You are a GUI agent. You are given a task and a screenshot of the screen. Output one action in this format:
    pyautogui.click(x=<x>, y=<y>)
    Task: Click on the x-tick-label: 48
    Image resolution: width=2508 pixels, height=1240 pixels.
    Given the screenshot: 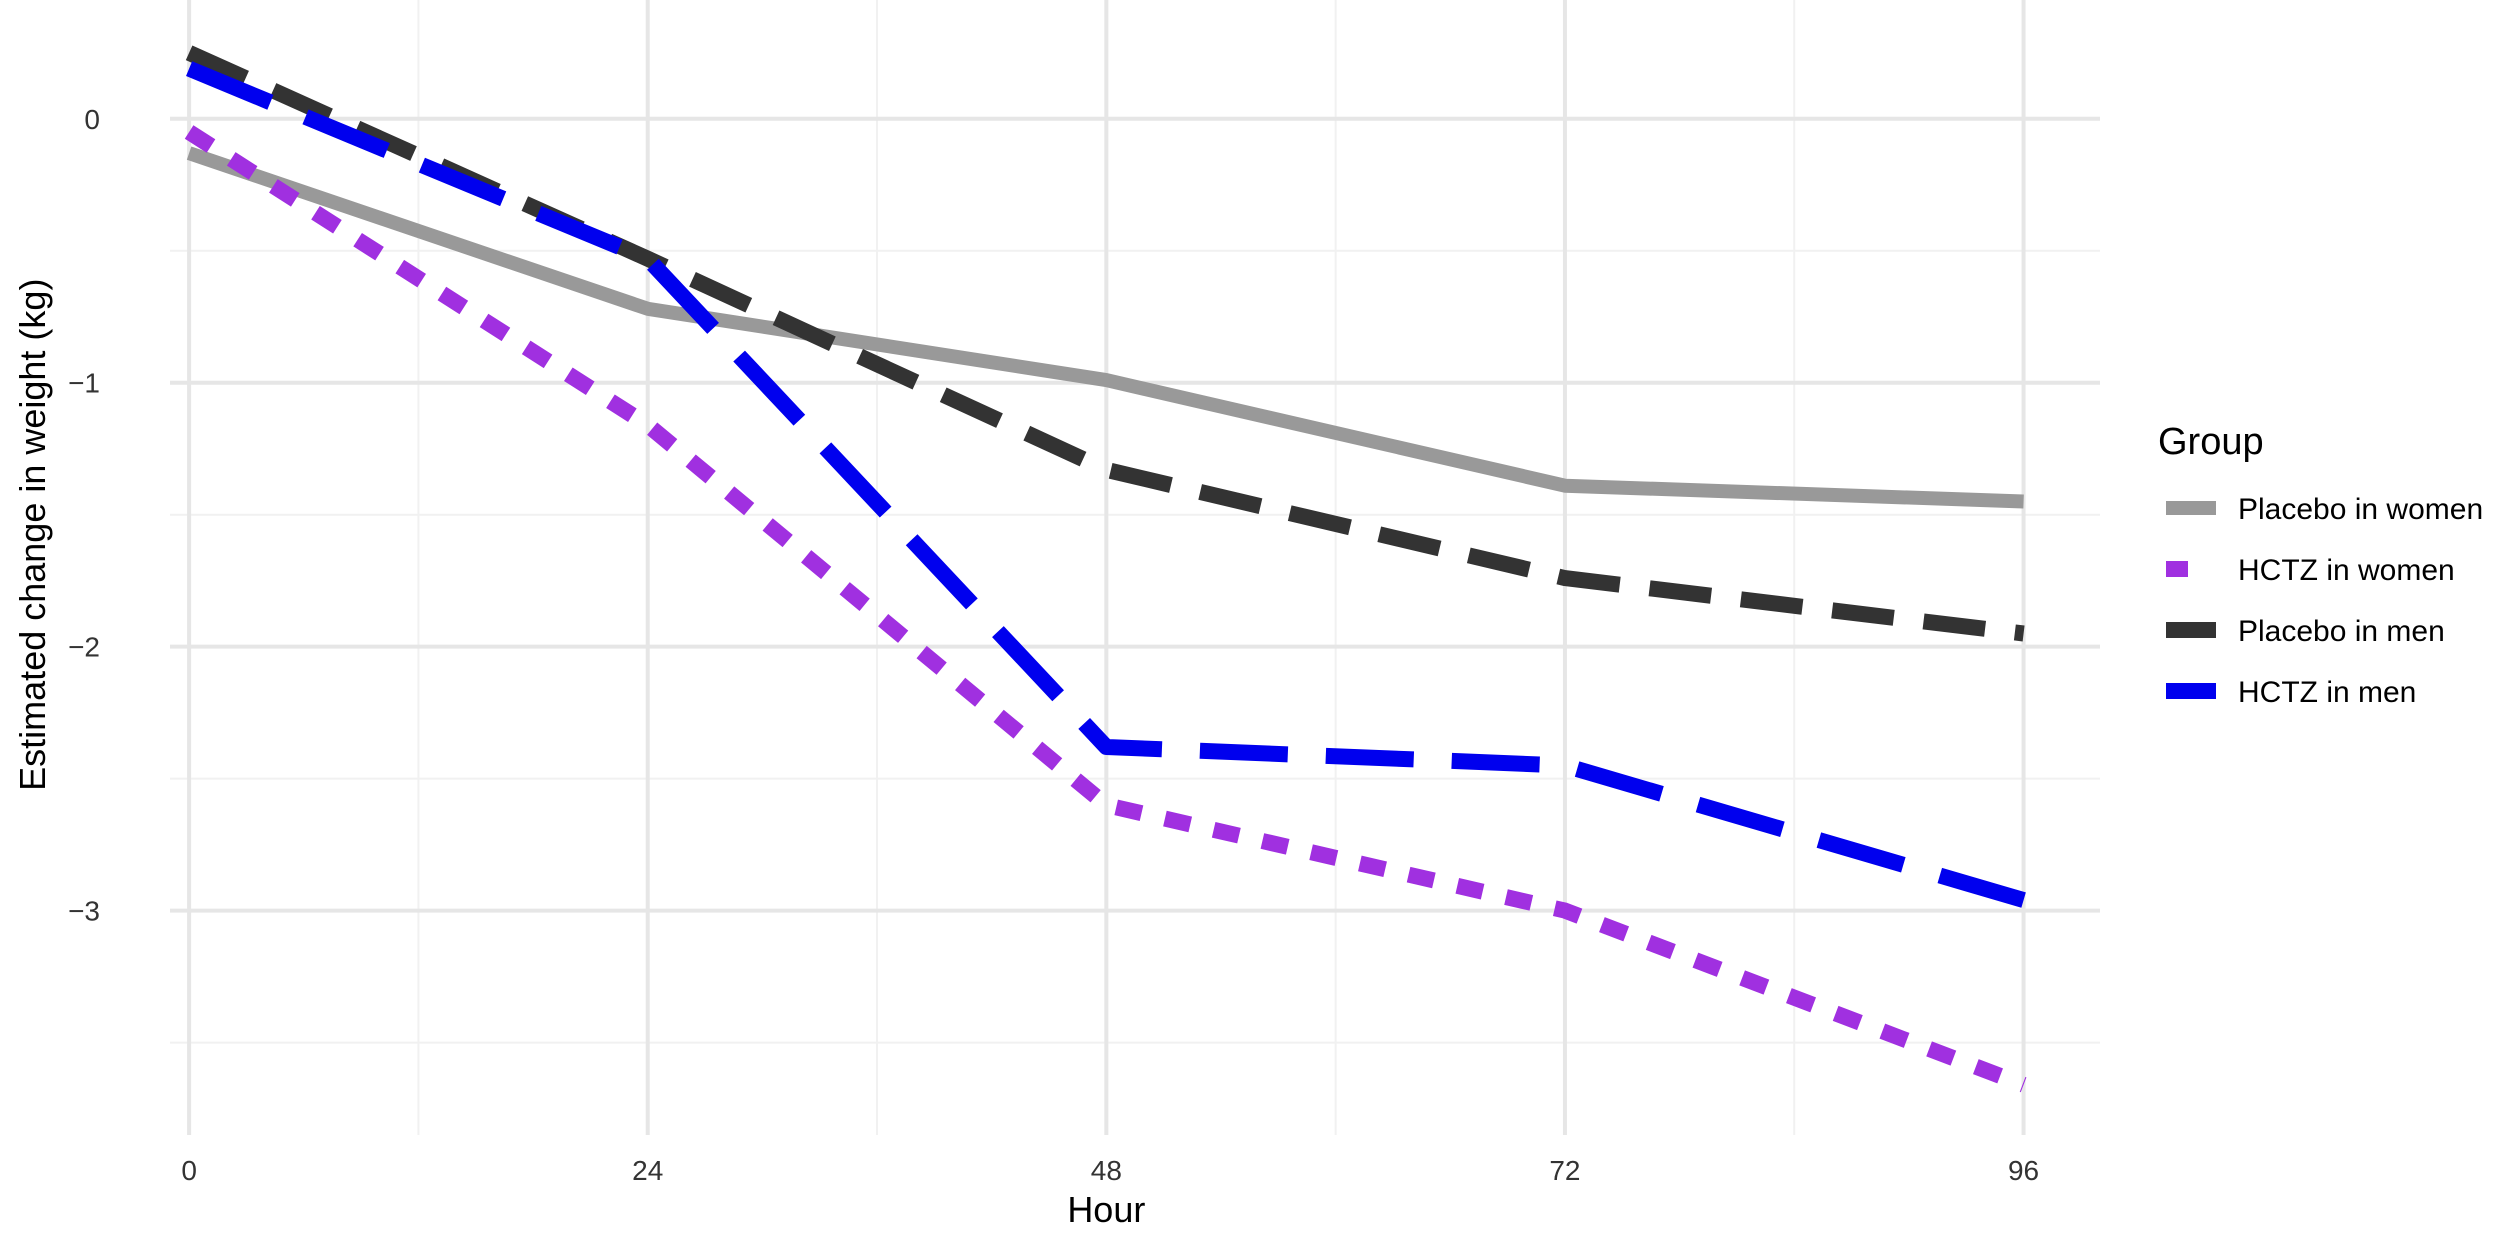 What is the action you would take?
    pyautogui.click(x=1106, y=1170)
    